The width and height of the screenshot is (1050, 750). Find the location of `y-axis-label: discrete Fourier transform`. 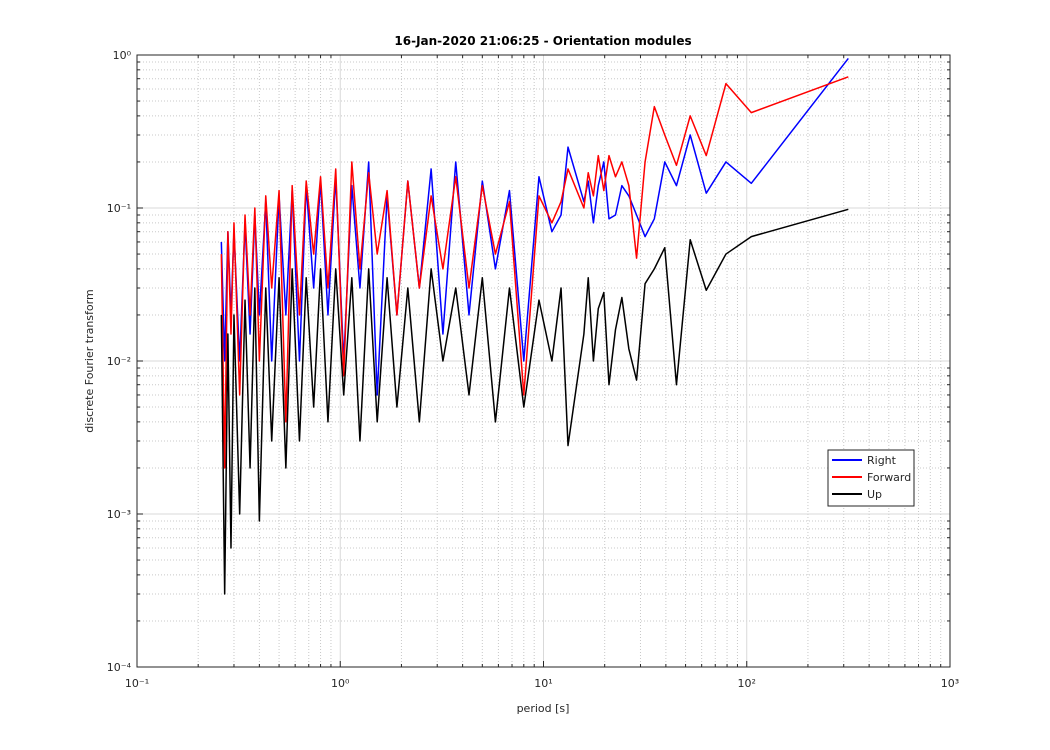

y-axis-label: discrete Fourier transform is located at coordinates (89, 360).